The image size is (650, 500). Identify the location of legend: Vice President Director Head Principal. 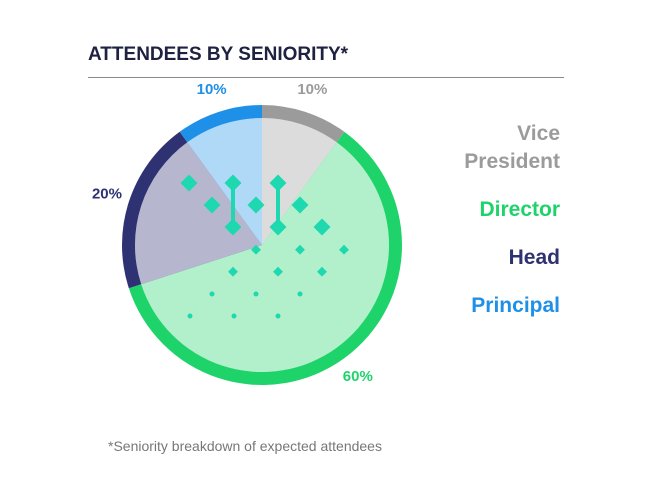
(495, 230).